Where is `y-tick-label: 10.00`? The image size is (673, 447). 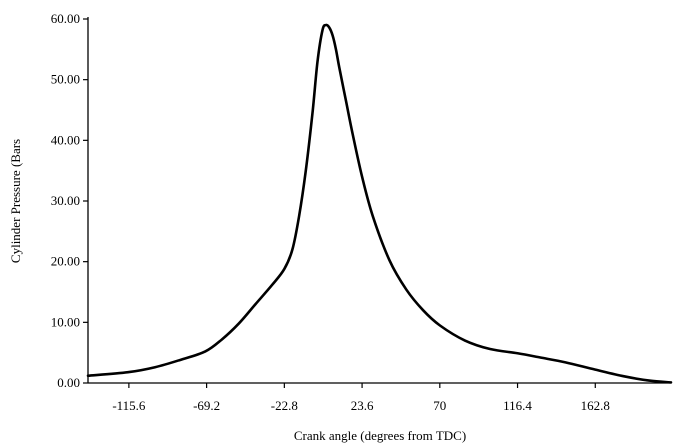
y-tick-label: 10.00 is located at coordinates (65, 321).